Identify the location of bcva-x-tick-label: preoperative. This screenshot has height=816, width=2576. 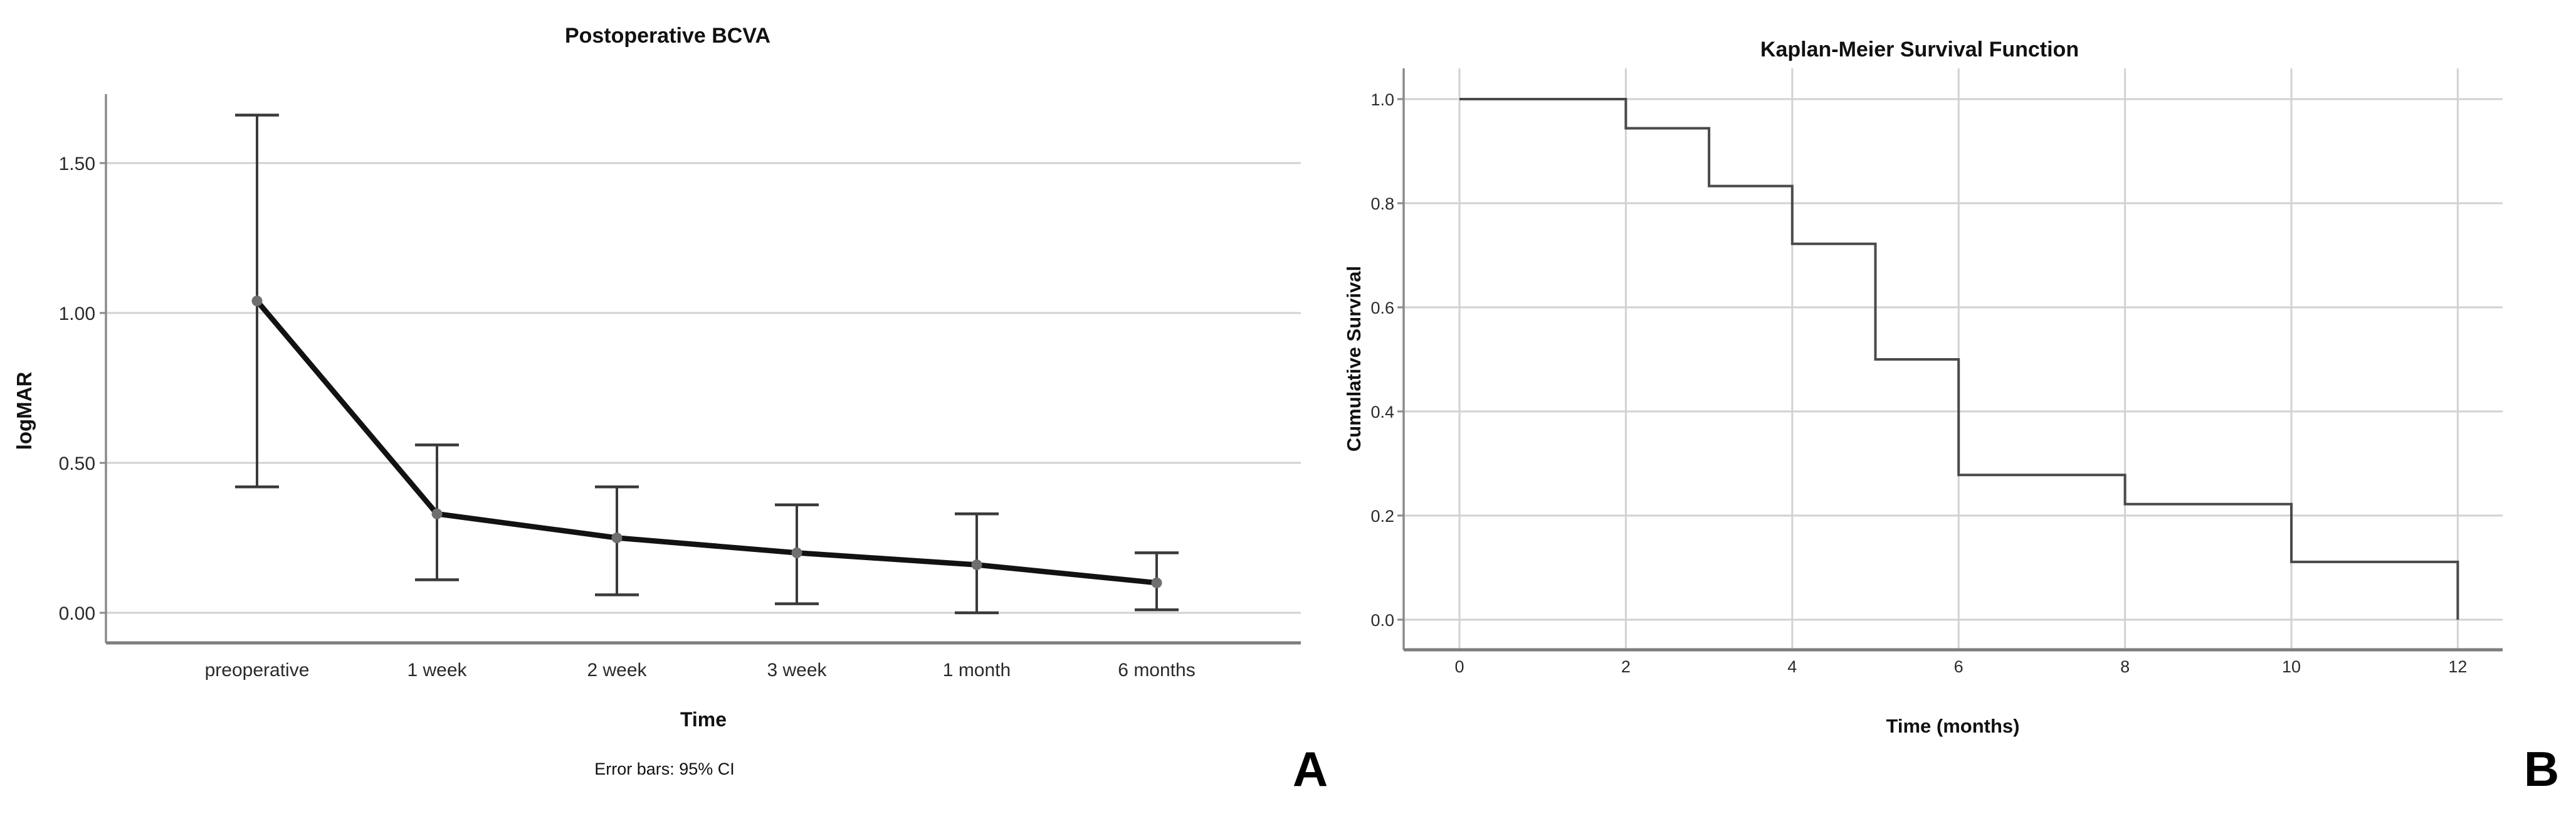
(257, 671).